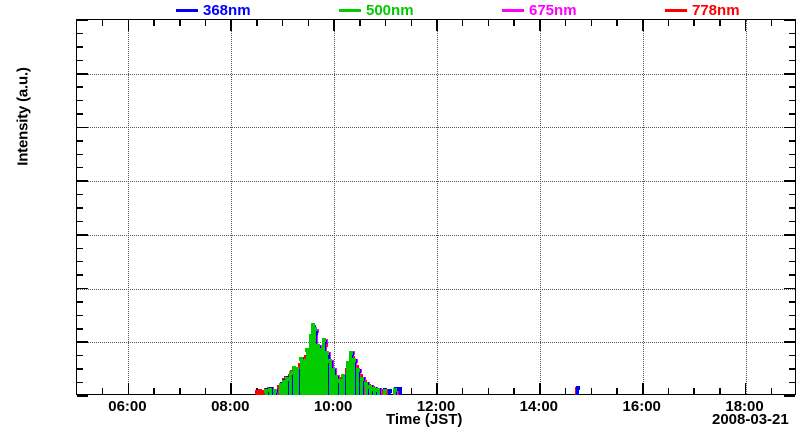  What do you see at coordinates (641, 406) in the screenshot?
I see `x-tick-label: 16:00` at bounding box center [641, 406].